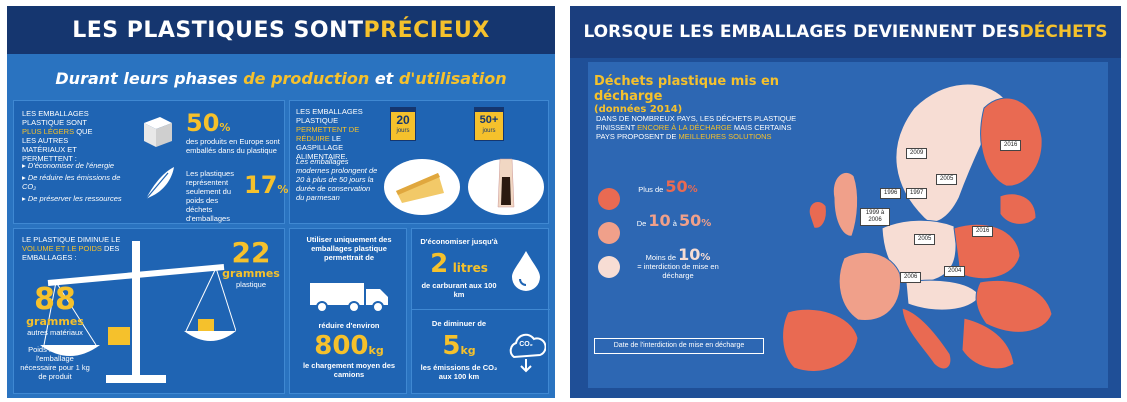 The height and width of the screenshot is (402, 1127). I want to click on title-text: LORSQUE LES EMBALLAGES DEVIENNENT DES, so click(801, 32).